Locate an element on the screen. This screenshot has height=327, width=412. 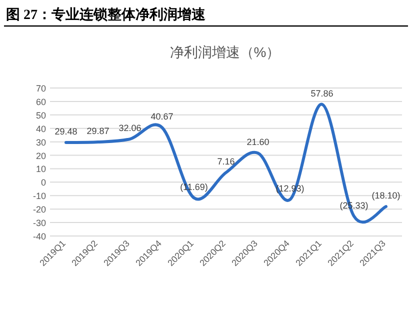
data-label: 40.67 is located at coordinates (162, 116).